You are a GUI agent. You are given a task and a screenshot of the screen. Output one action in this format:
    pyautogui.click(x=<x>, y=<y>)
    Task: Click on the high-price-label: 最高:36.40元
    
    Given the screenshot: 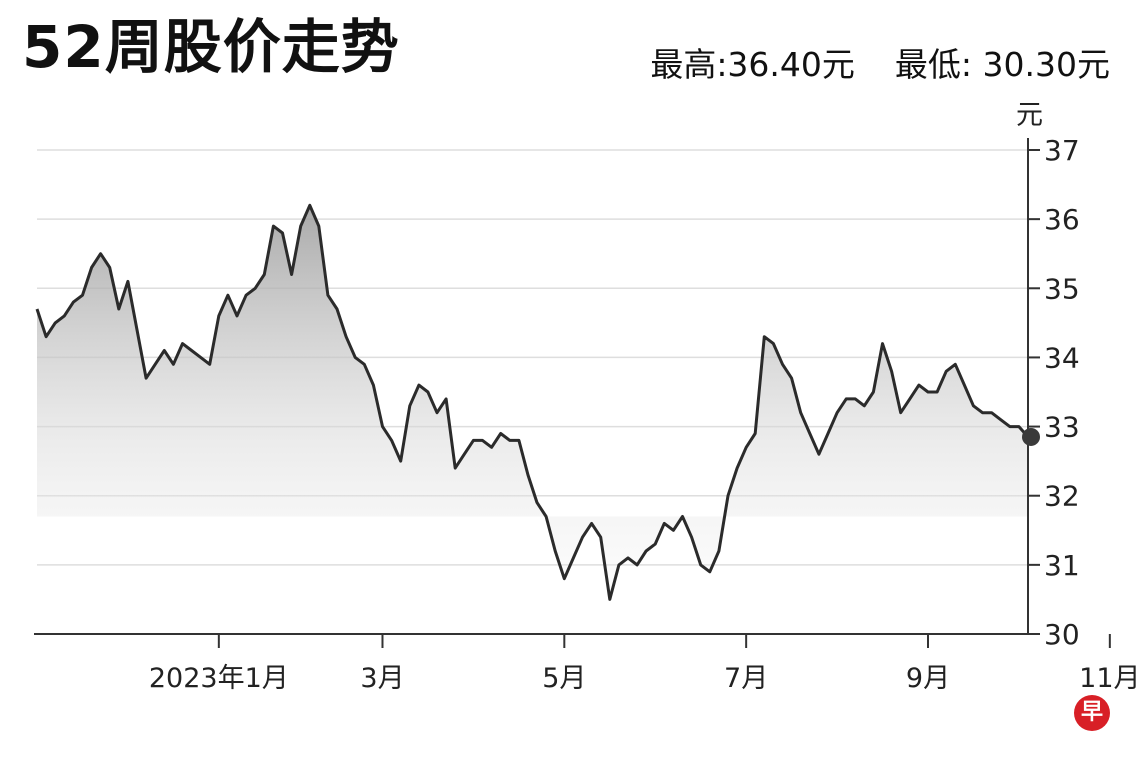 What is the action you would take?
    pyautogui.click(x=752, y=64)
    